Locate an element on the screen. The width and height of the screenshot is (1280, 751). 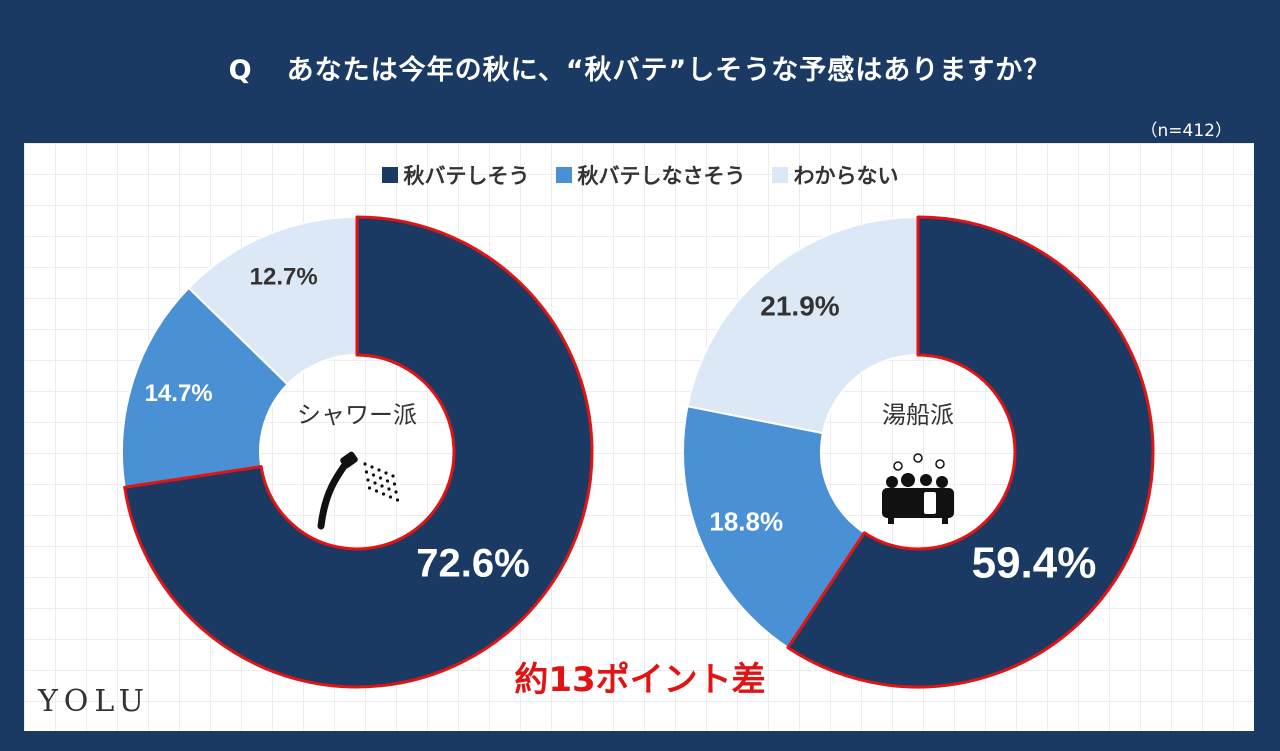
chart-title: Q あなたは今年の秋に、“秋バテ”しそうな予感はありますか？ is located at coordinates (640, 67).